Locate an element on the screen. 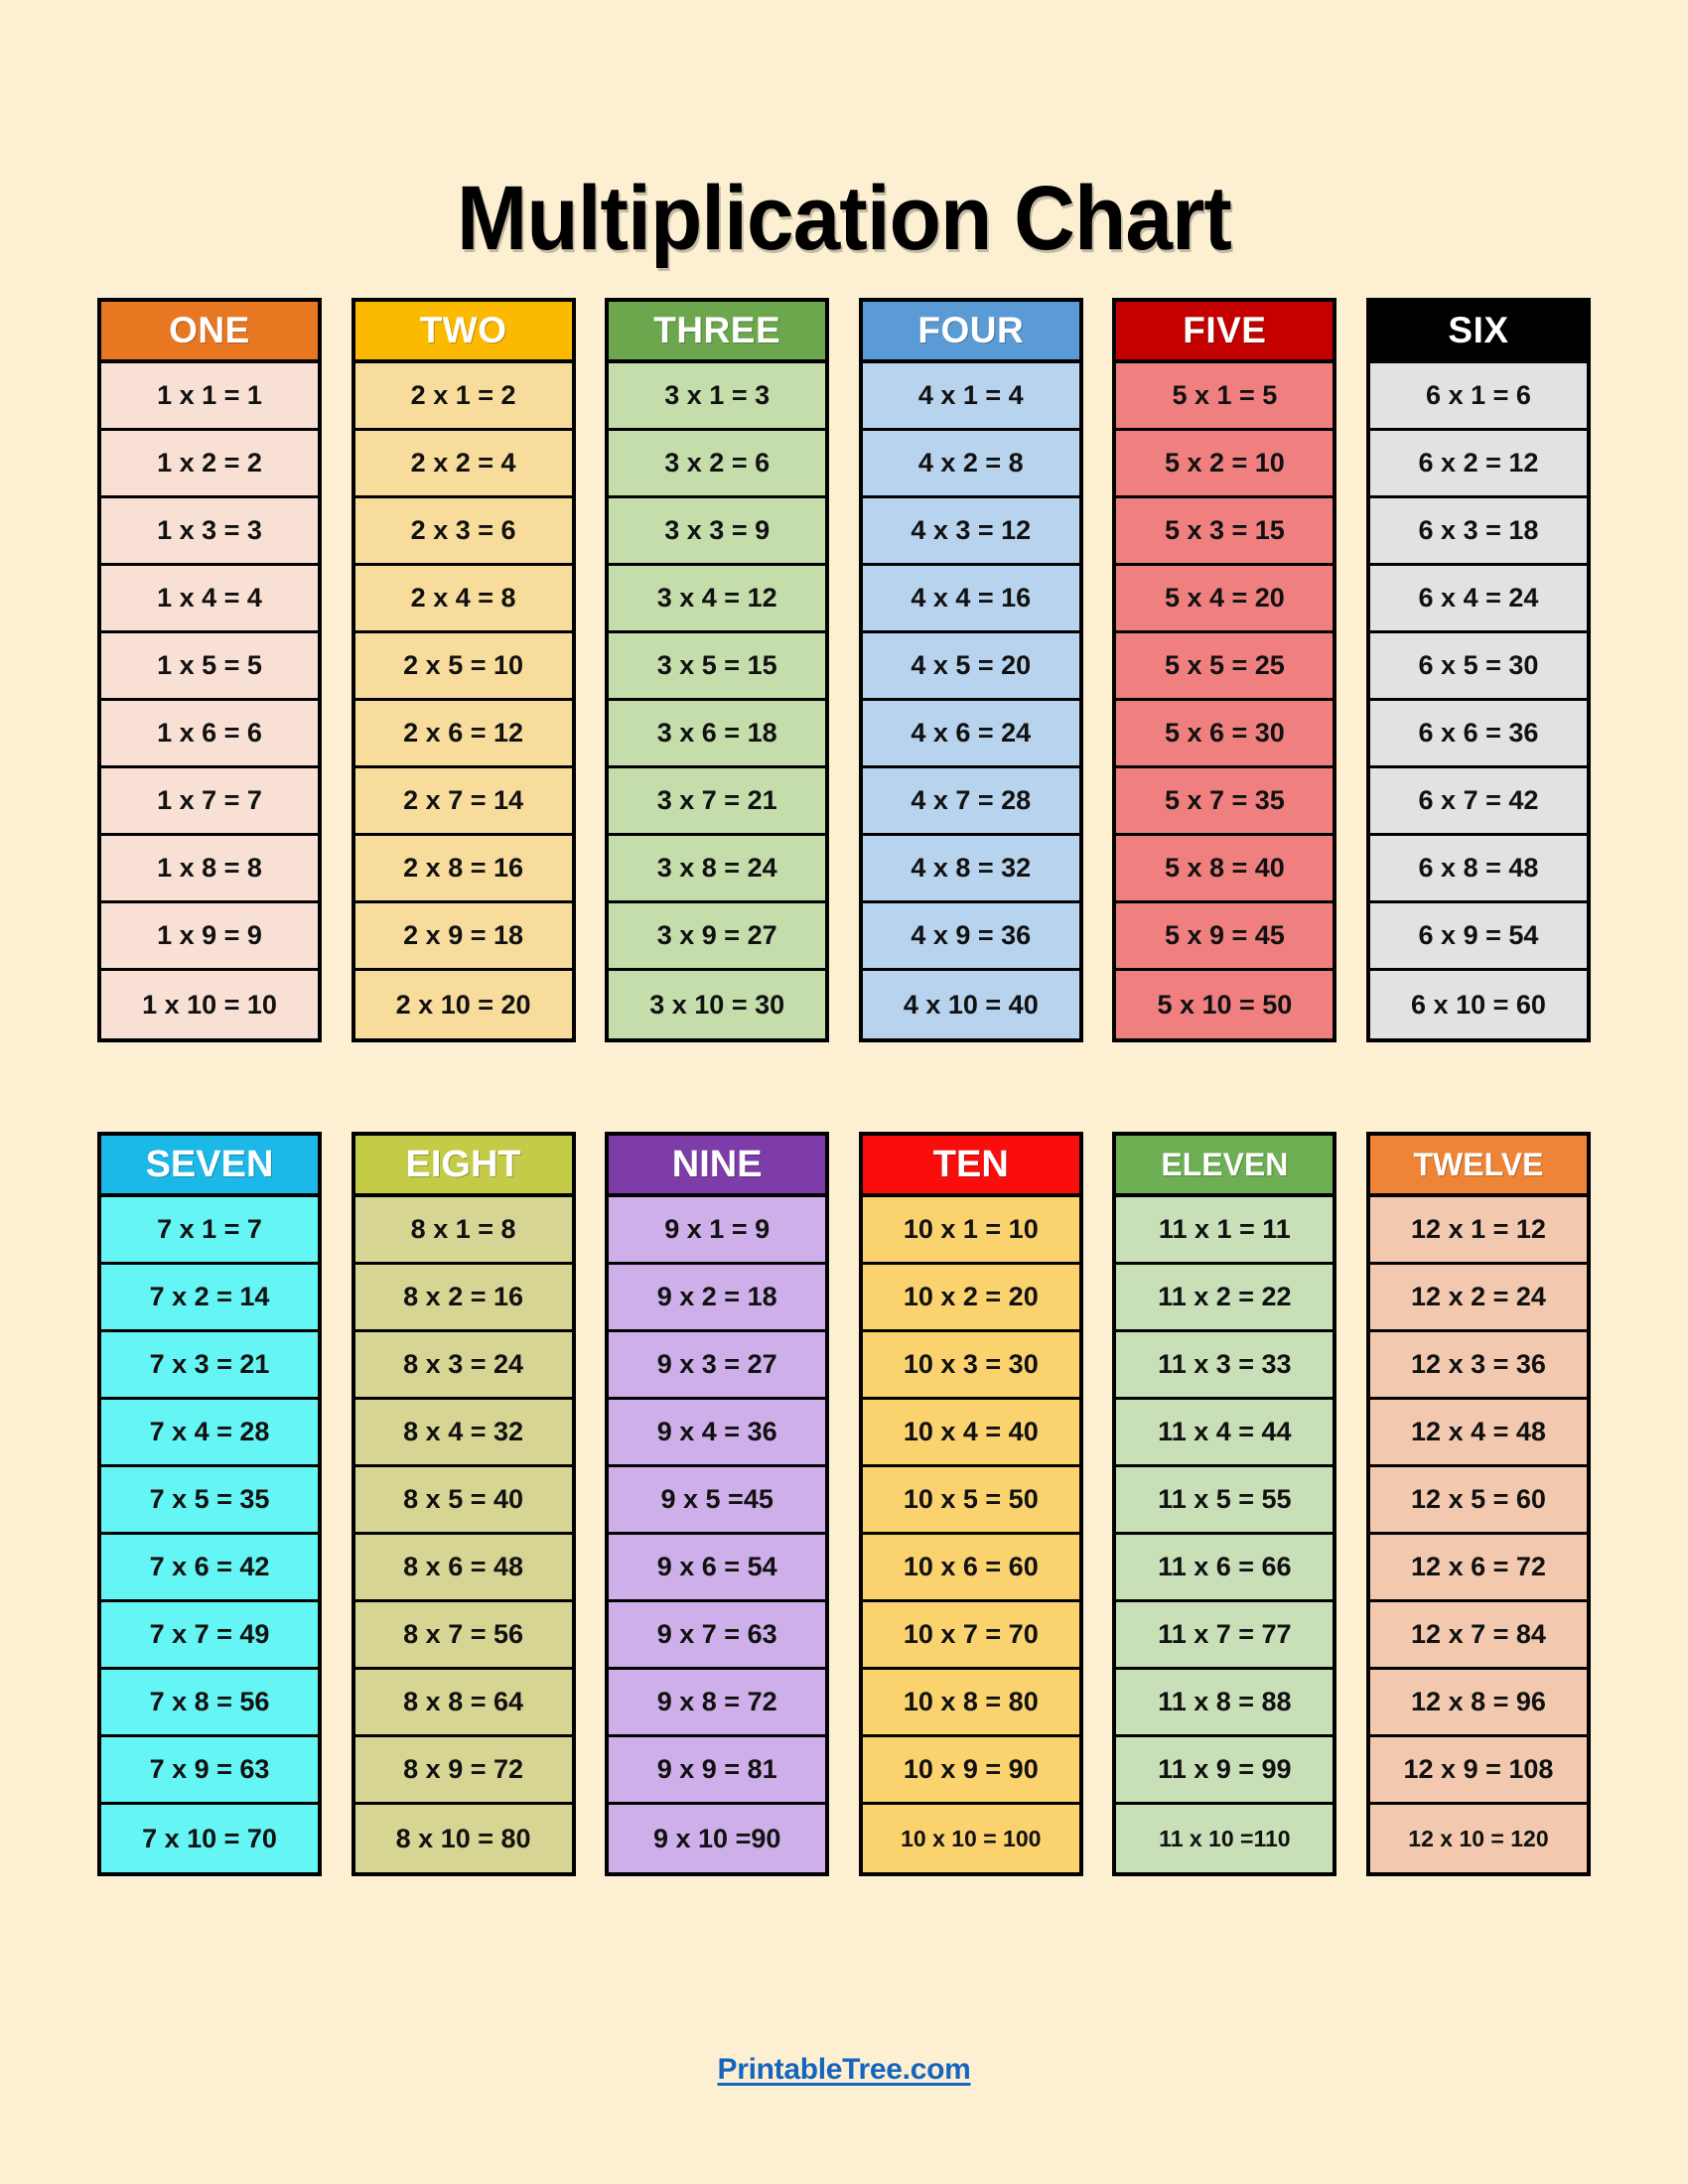 This screenshot has width=1688, height=2184. fact-cell: 3 x 4 = 12 is located at coordinates (717, 599).